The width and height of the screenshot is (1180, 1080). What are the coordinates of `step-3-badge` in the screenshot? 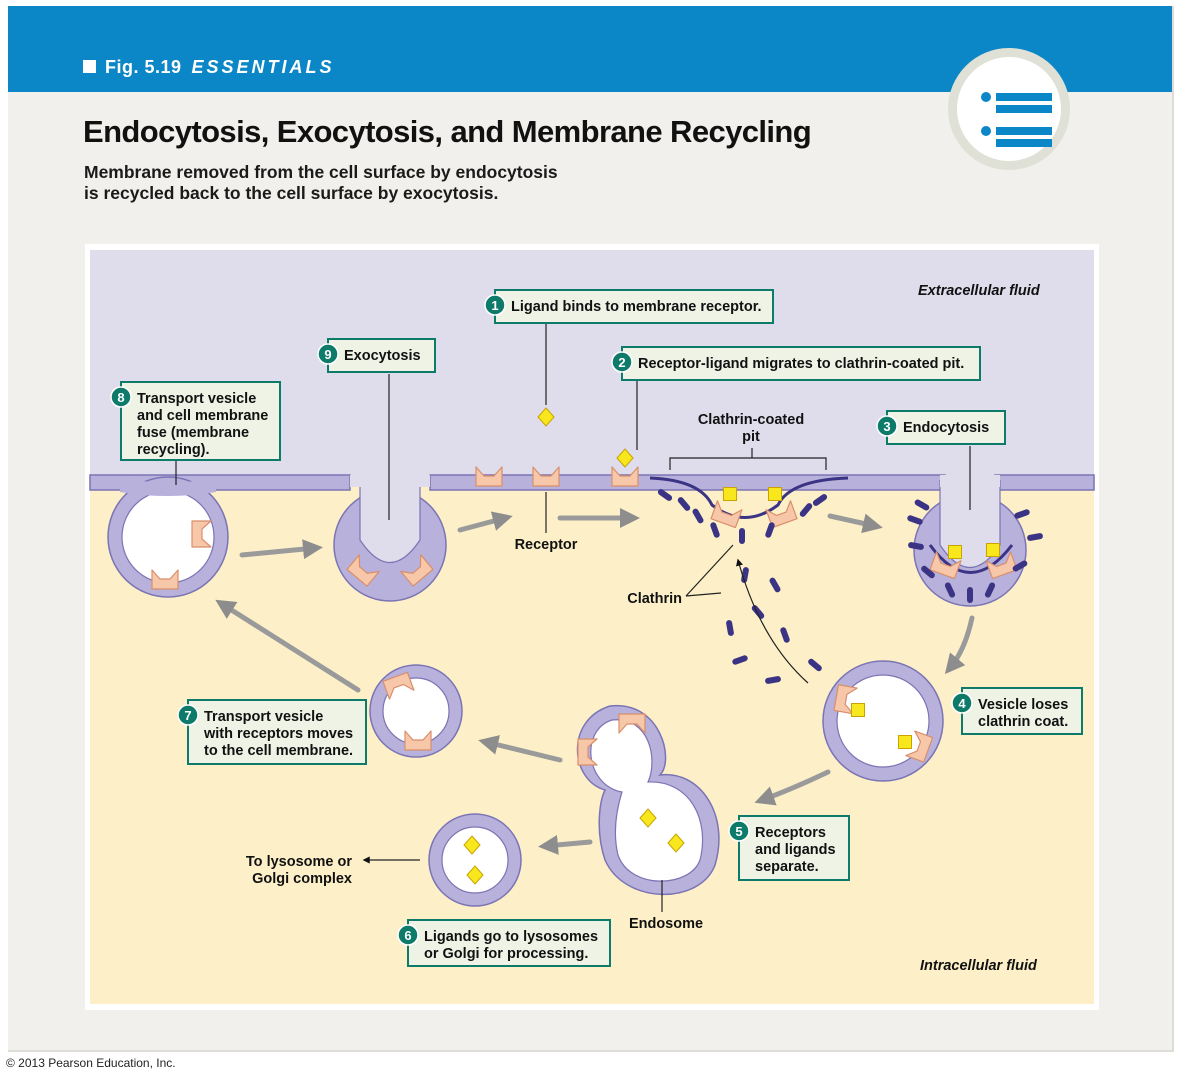 It's located at (887, 426).